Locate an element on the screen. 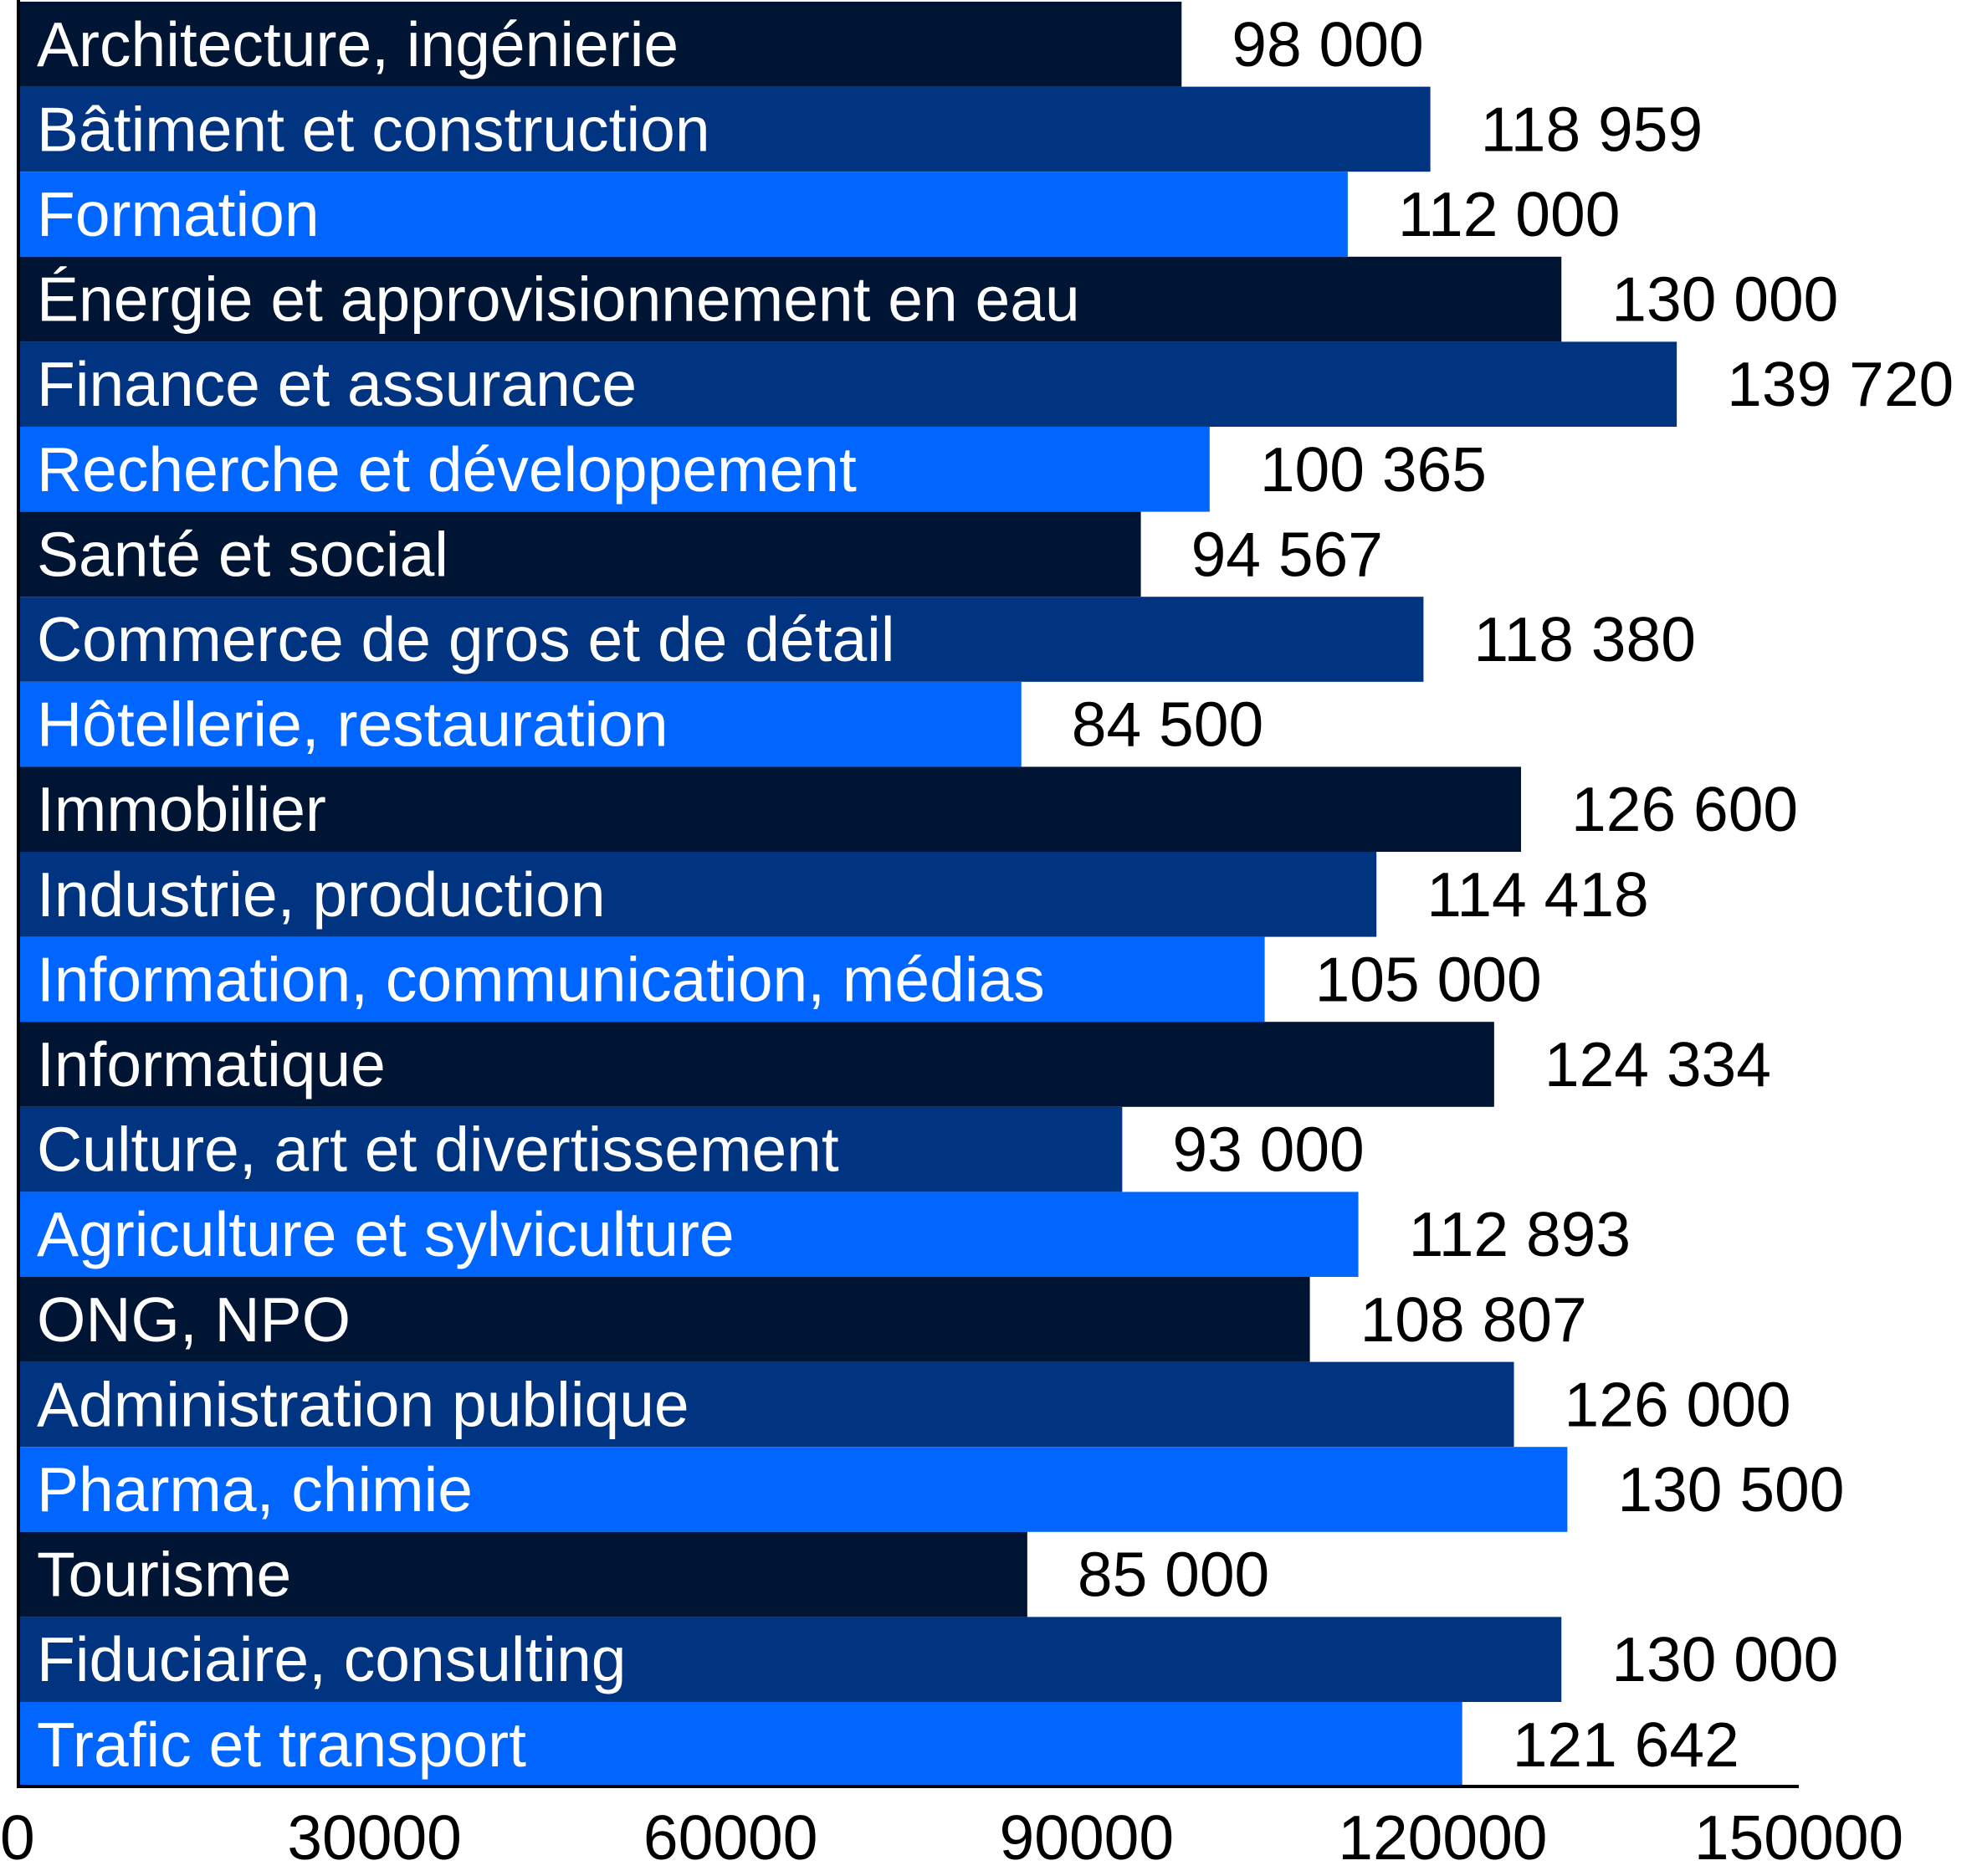 This screenshot has width=1977, height=1876. category-label: Administration publique is located at coordinates (363, 1404).